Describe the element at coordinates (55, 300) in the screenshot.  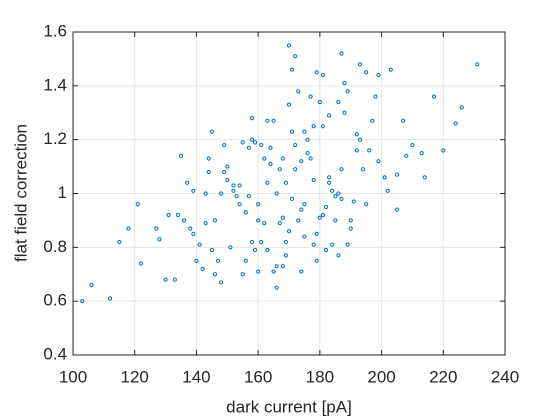
I see `y-tick-label: 0.6` at that location.